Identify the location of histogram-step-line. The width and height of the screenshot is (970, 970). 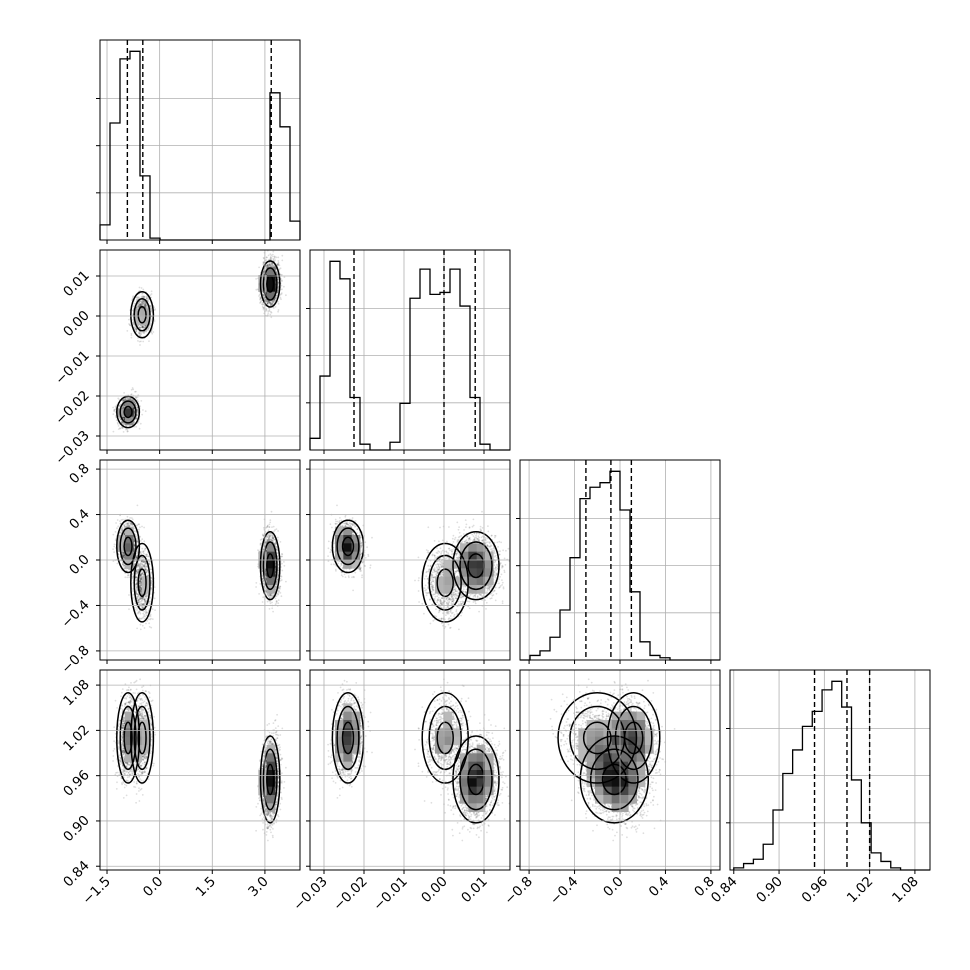
(620, 565).